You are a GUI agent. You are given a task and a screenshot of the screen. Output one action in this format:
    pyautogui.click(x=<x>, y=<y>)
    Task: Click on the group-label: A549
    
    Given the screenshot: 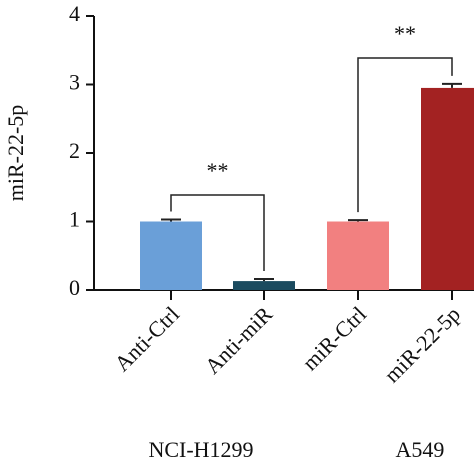 What is the action you would take?
    pyautogui.click(x=420, y=449)
    